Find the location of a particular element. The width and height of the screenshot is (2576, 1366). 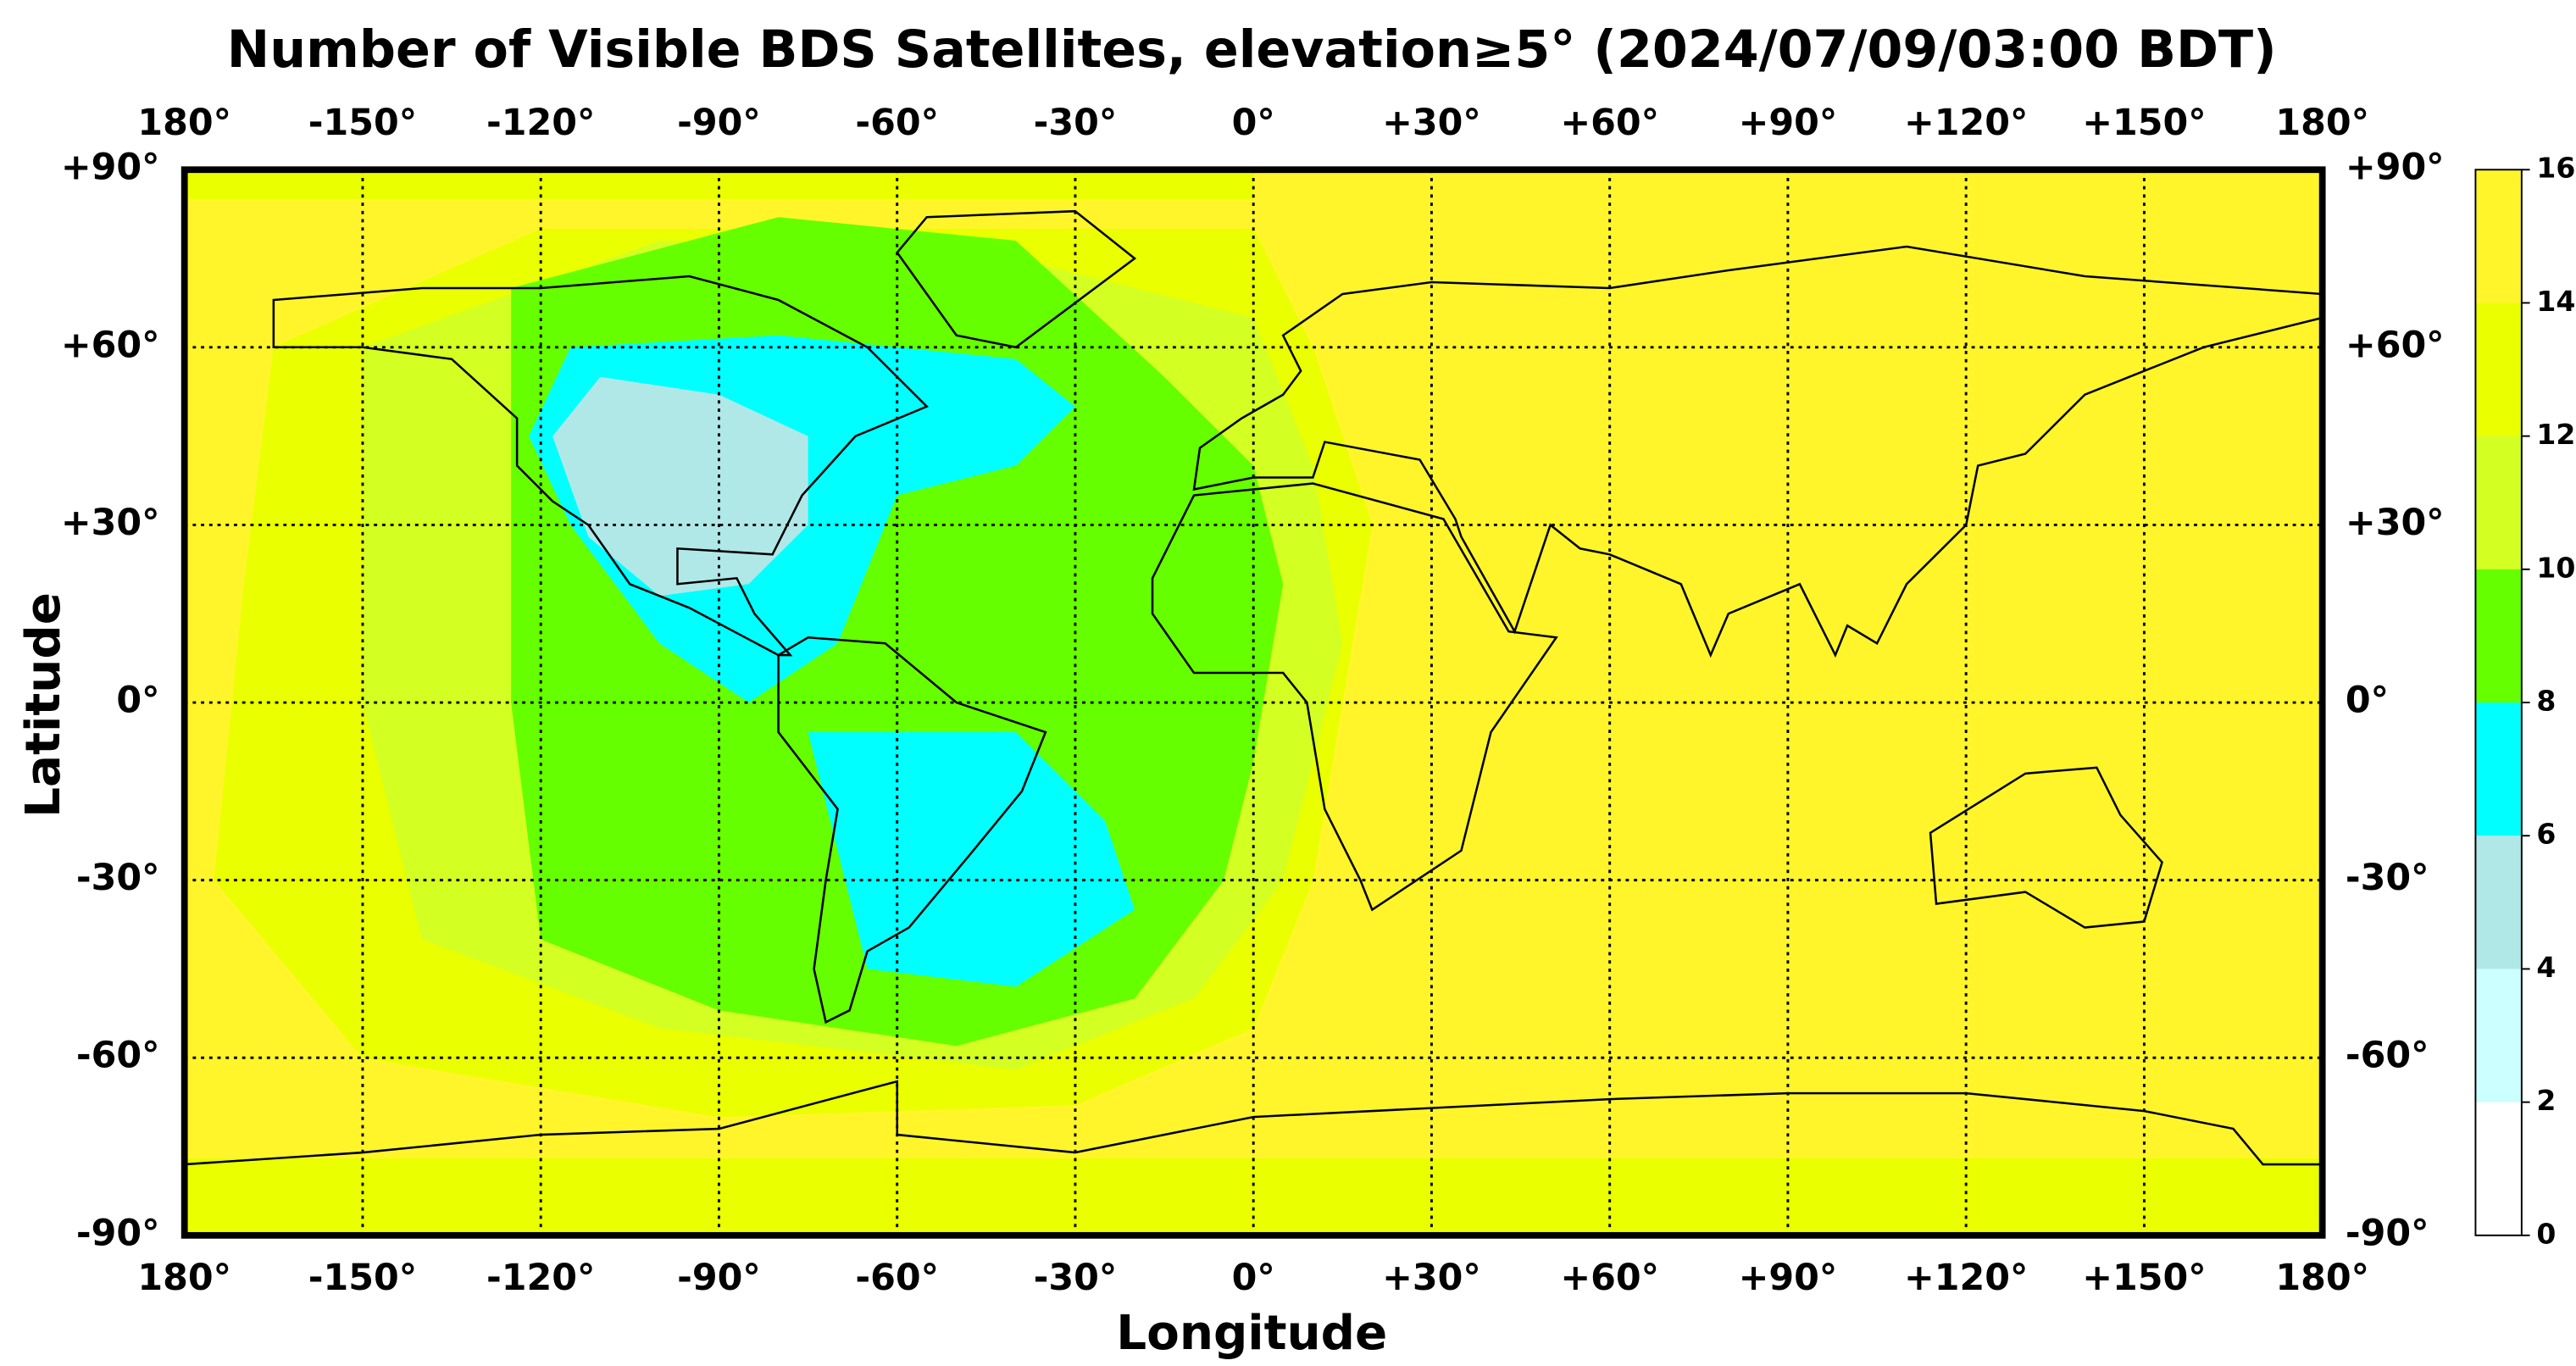

colorbar-tick-label: 12 is located at coordinates (2555, 434).